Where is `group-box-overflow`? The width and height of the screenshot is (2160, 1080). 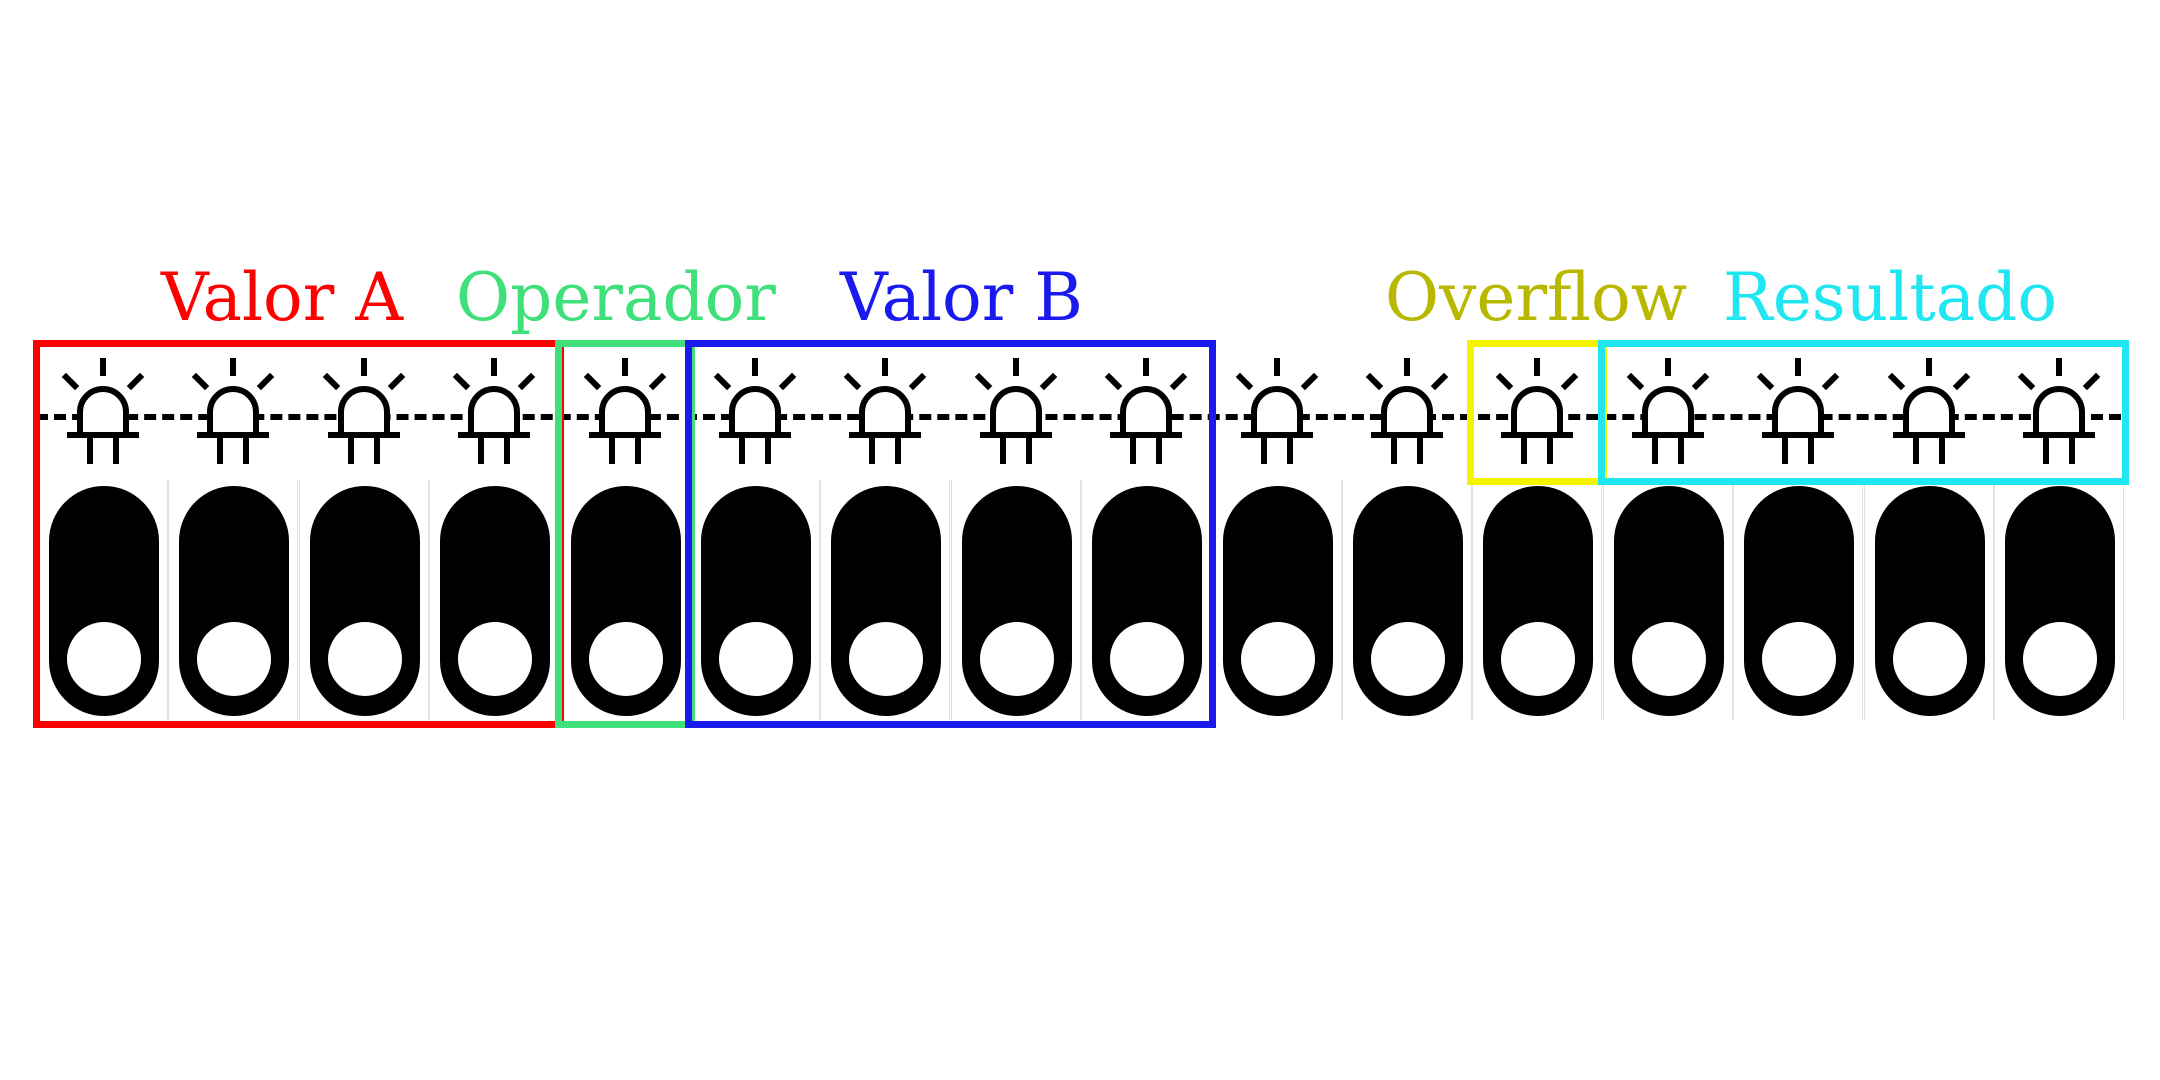 group-box-overflow is located at coordinates (1537, 412).